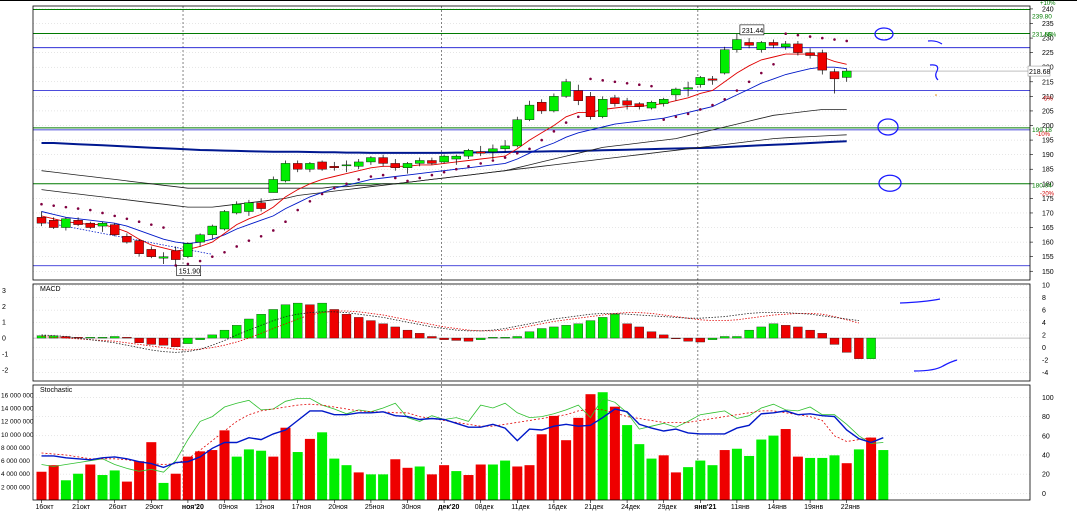 The width and height of the screenshot is (1077, 516). I want to click on current-price-box, so click(1039, 71).